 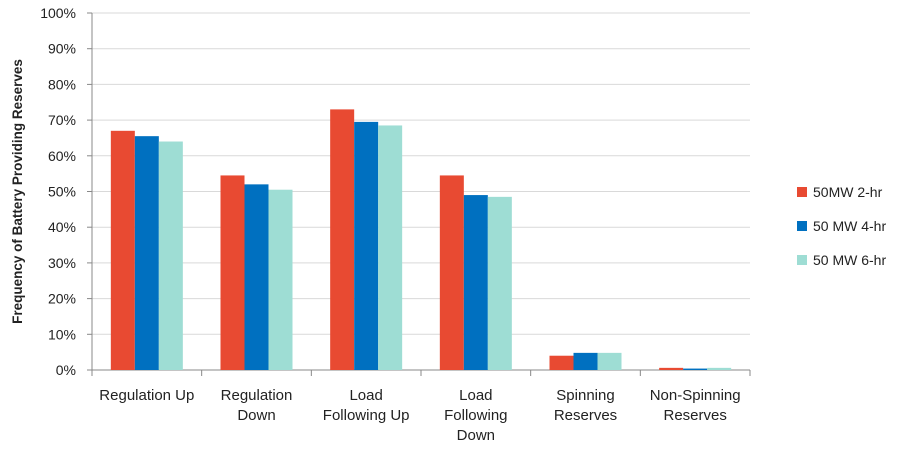 I want to click on y-tick-label: 20%, so click(x=62, y=299).